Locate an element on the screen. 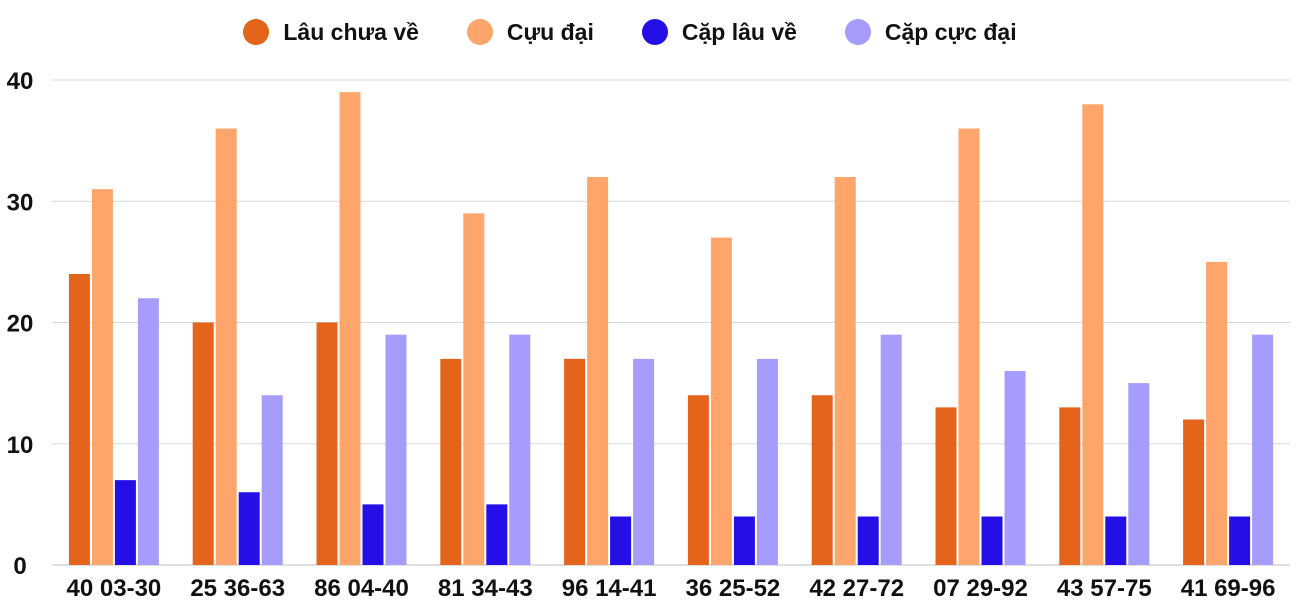 Image resolution: width=1300 pixels, height=600 pixels. y-tick-label: 10 is located at coordinates (20, 445).